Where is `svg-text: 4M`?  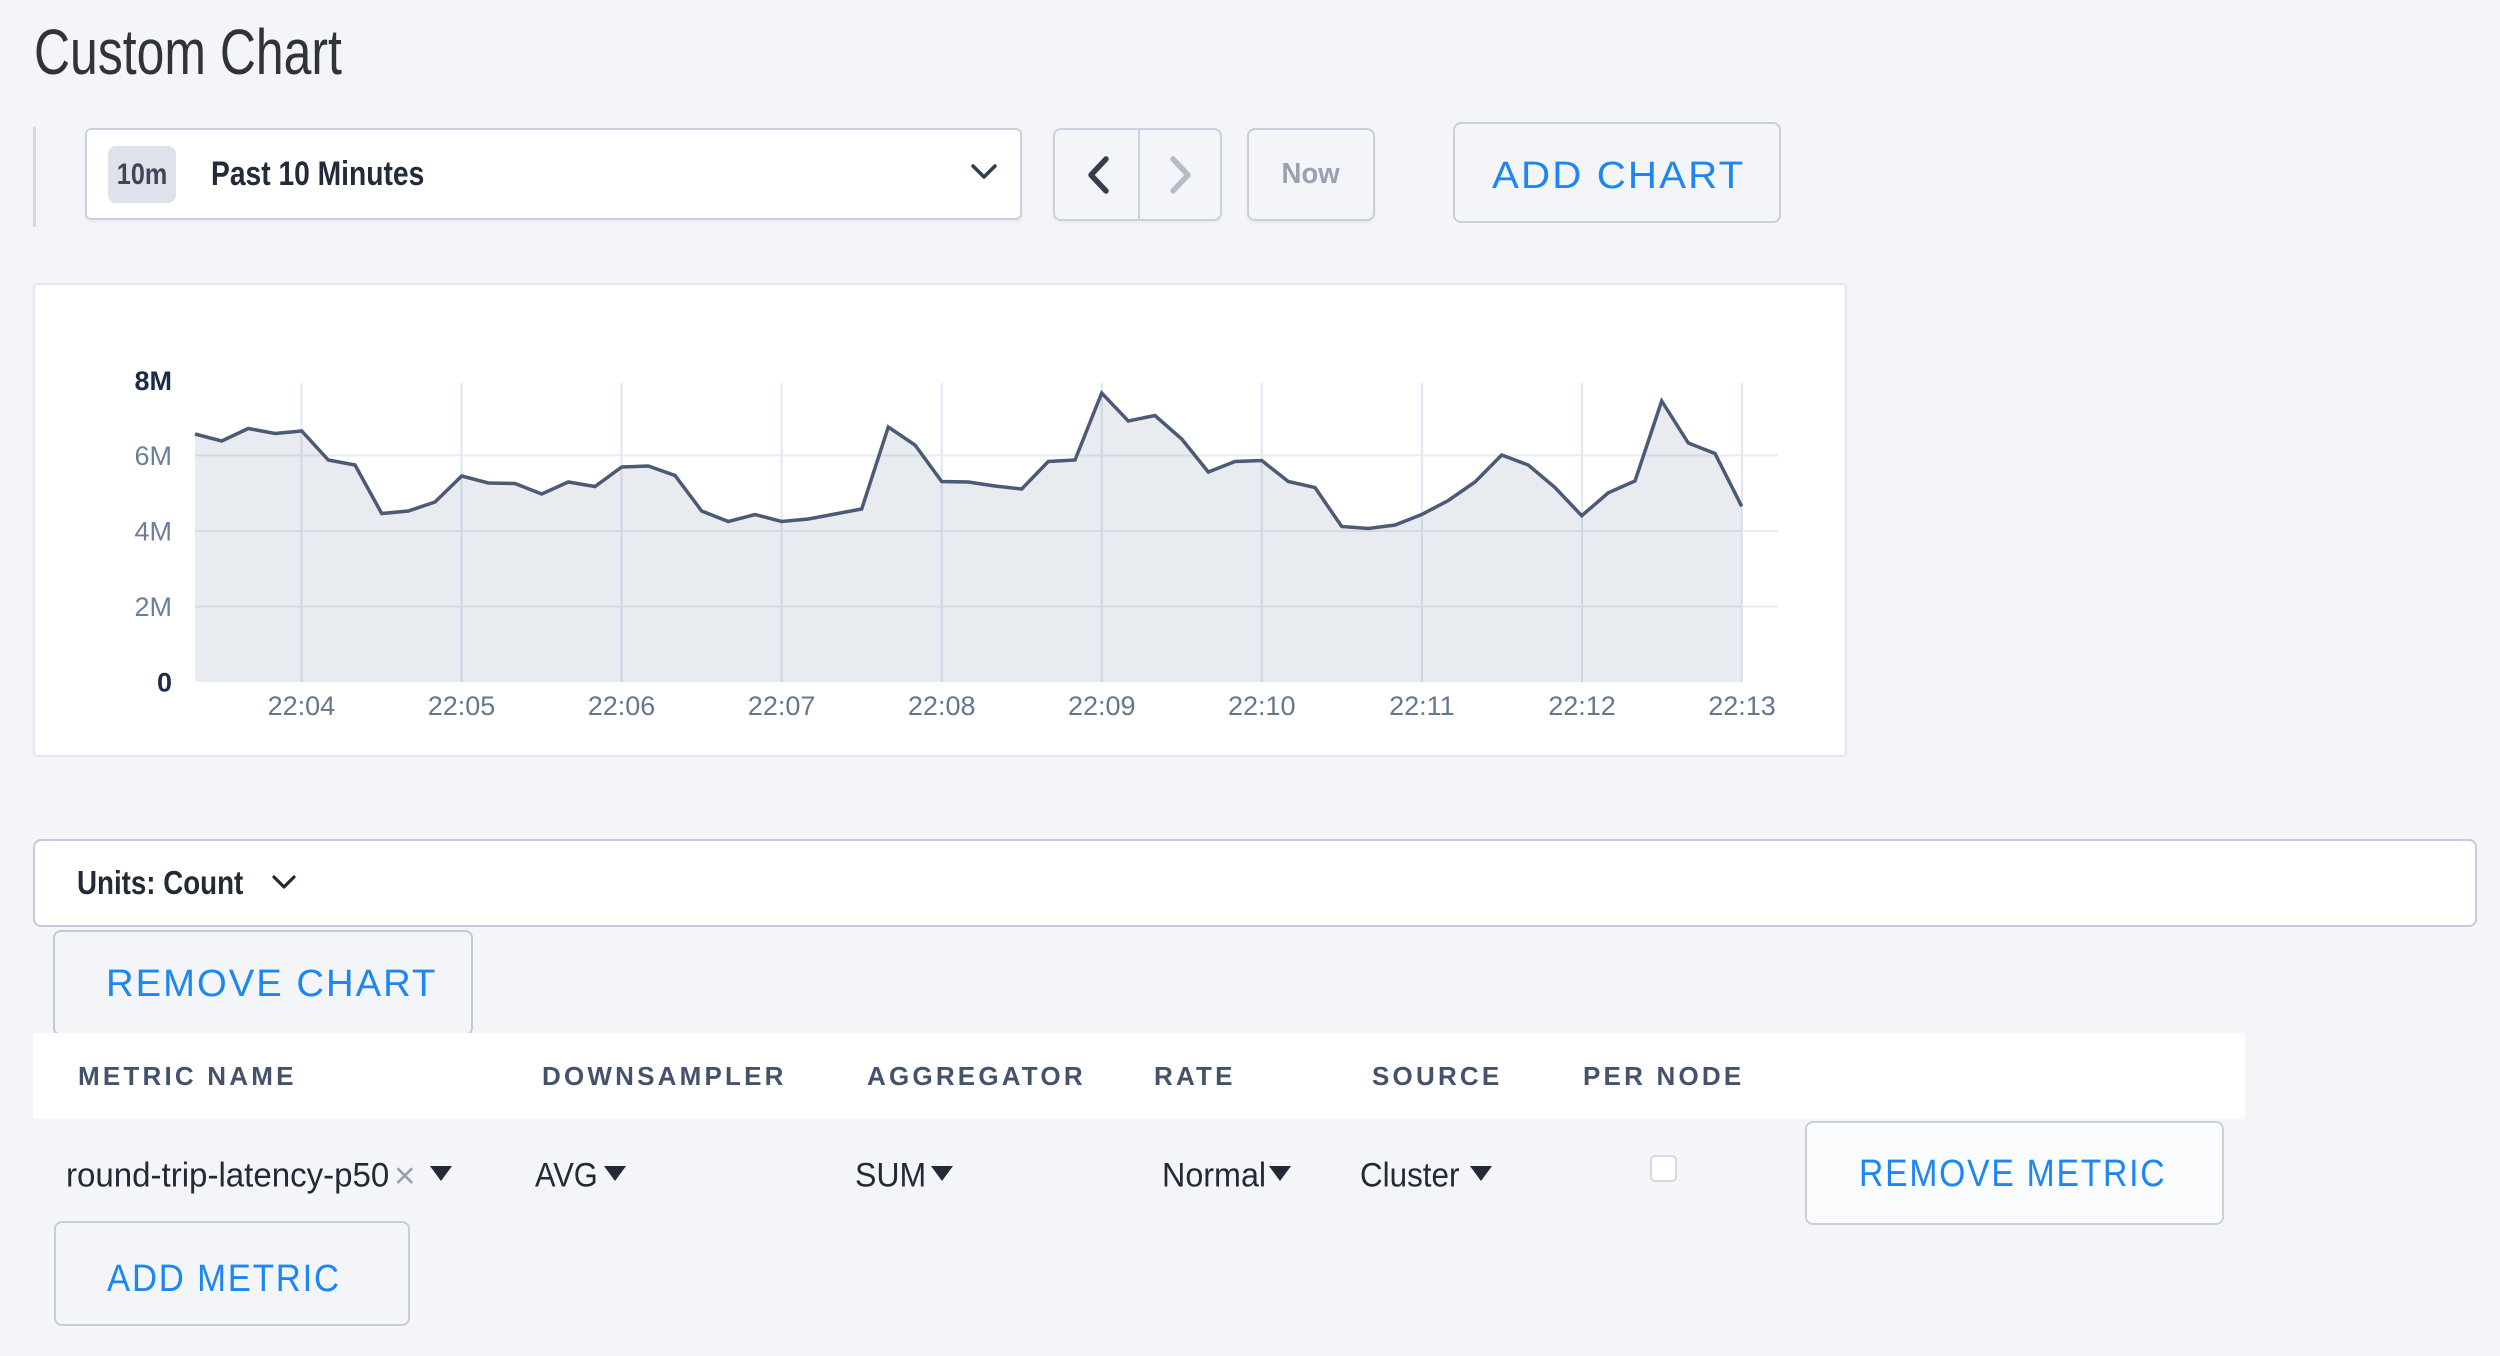
svg-text: 4M is located at coordinates (153, 532).